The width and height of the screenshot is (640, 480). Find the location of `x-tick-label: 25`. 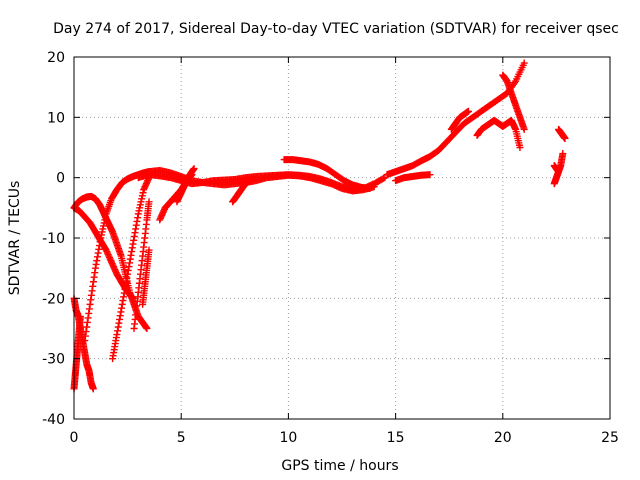

x-tick-label: 25 is located at coordinates (610, 438).